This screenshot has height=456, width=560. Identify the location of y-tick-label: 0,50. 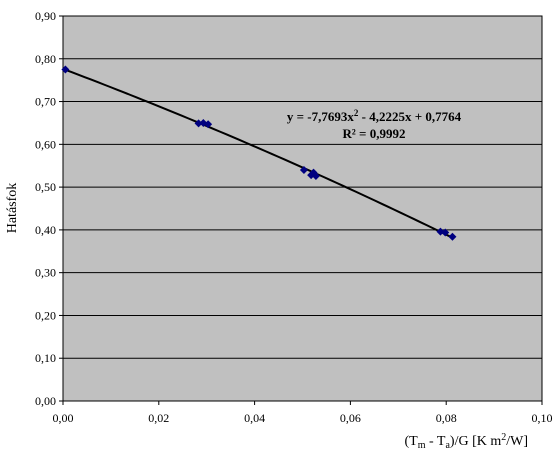
(45, 187).